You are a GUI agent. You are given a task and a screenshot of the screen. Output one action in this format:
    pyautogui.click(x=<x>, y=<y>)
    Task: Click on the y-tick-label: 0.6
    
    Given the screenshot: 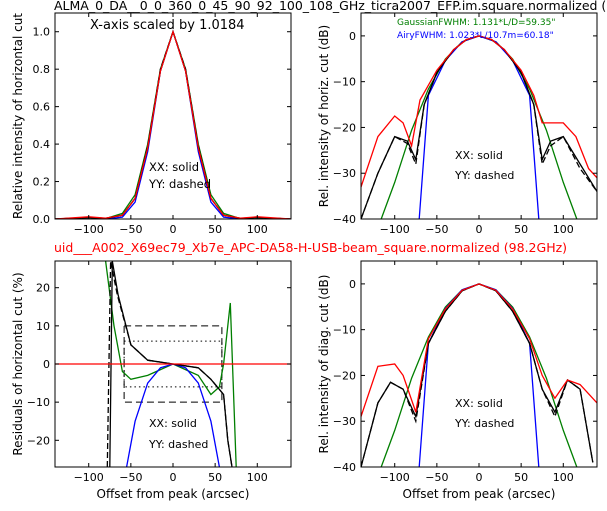 What is the action you would take?
    pyautogui.click(x=42, y=107)
    